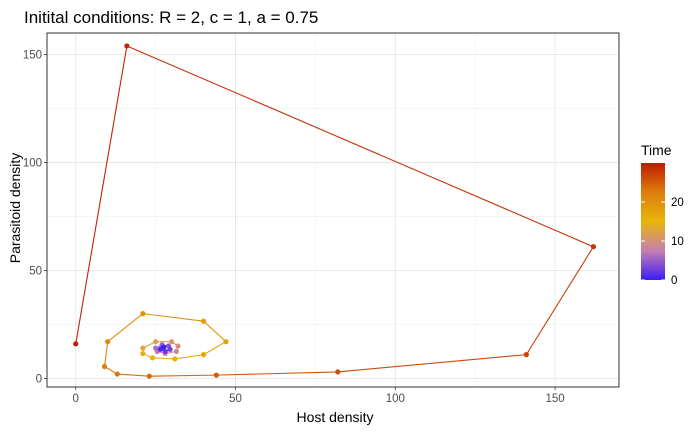 The width and height of the screenshot is (700, 432). Describe the element at coordinates (653, 221) in the screenshot. I see `legend-colorbar` at that location.